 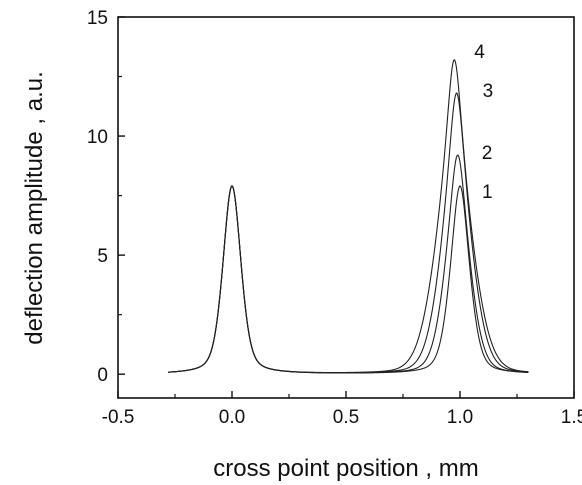 What do you see at coordinates (232, 417) in the screenshot?
I see `x-tick-label: 0.0` at bounding box center [232, 417].